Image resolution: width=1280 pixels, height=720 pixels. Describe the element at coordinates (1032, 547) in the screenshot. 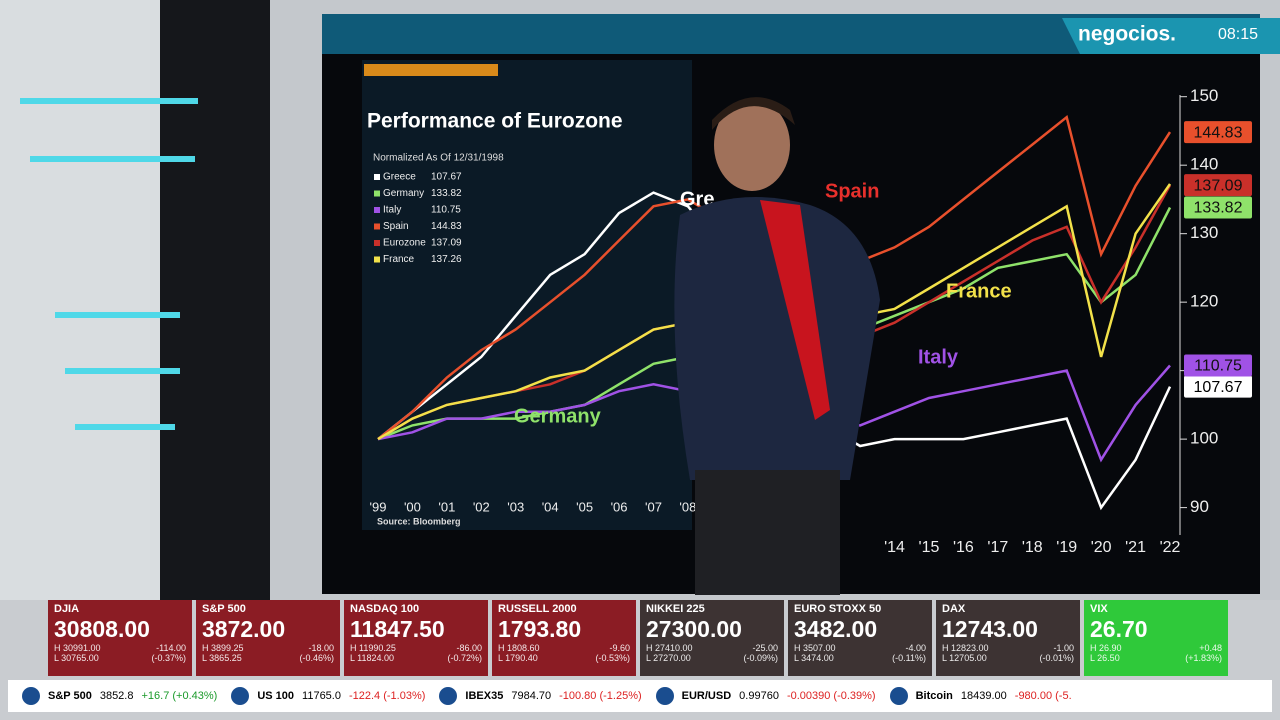

I see `x-tick-label: '18` at that location.